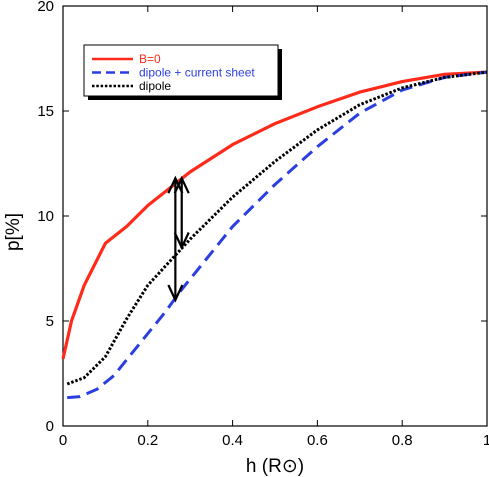 This screenshot has width=489, height=477. I want to click on x-tick-label: 0.8, so click(402, 440).